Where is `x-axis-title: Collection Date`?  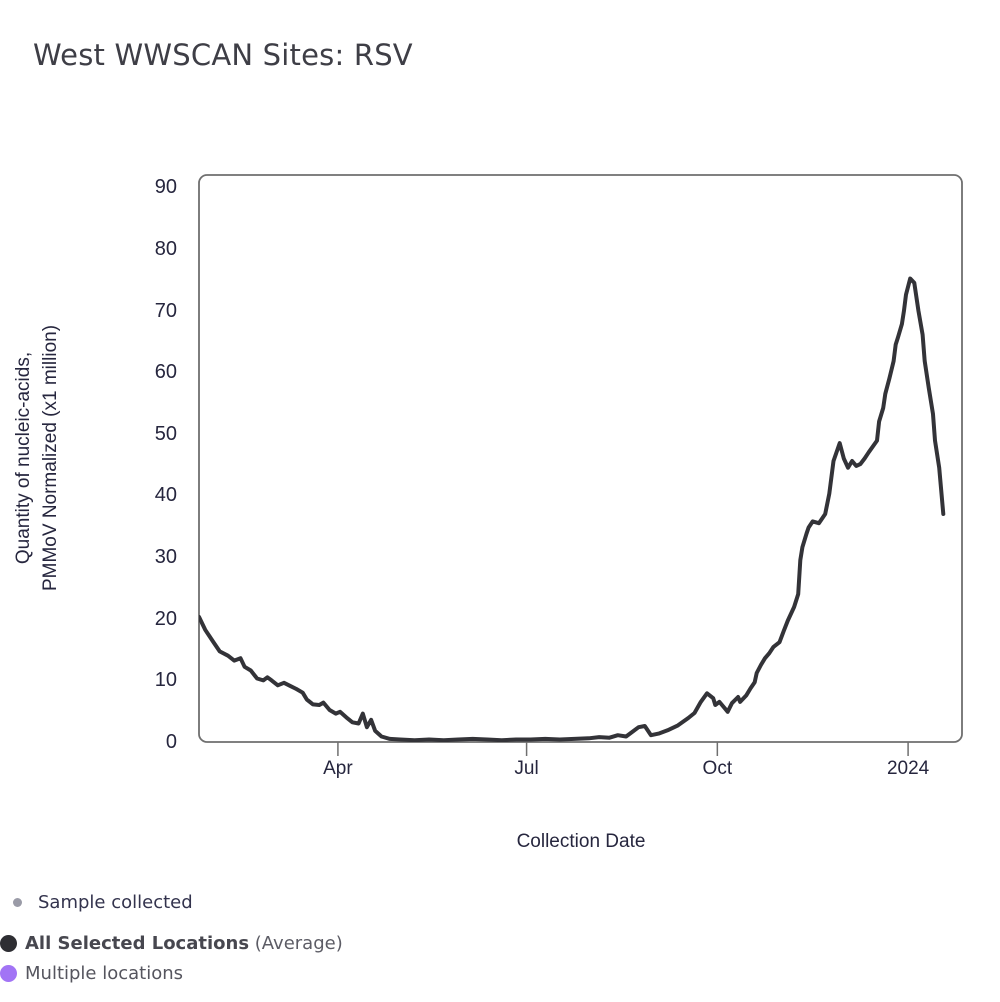 x-axis-title: Collection Date is located at coordinates (581, 841).